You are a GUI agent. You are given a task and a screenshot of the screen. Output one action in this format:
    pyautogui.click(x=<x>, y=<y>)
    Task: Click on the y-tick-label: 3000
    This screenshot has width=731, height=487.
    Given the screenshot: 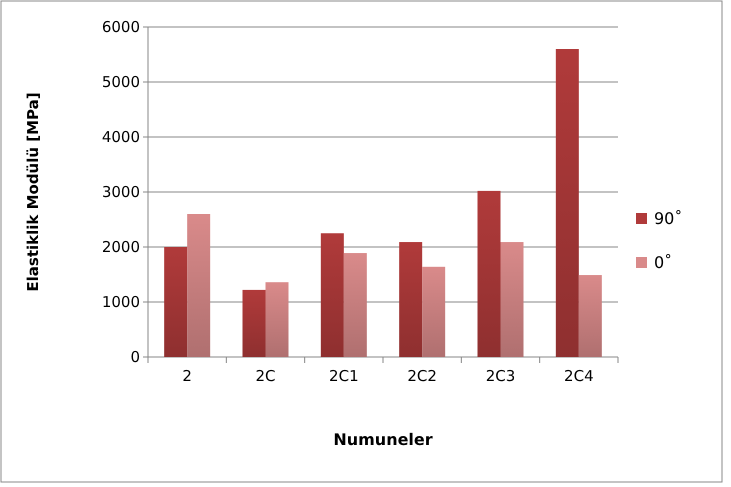 What is the action you would take?
    pyautogui.click(x=121, y=191)
    